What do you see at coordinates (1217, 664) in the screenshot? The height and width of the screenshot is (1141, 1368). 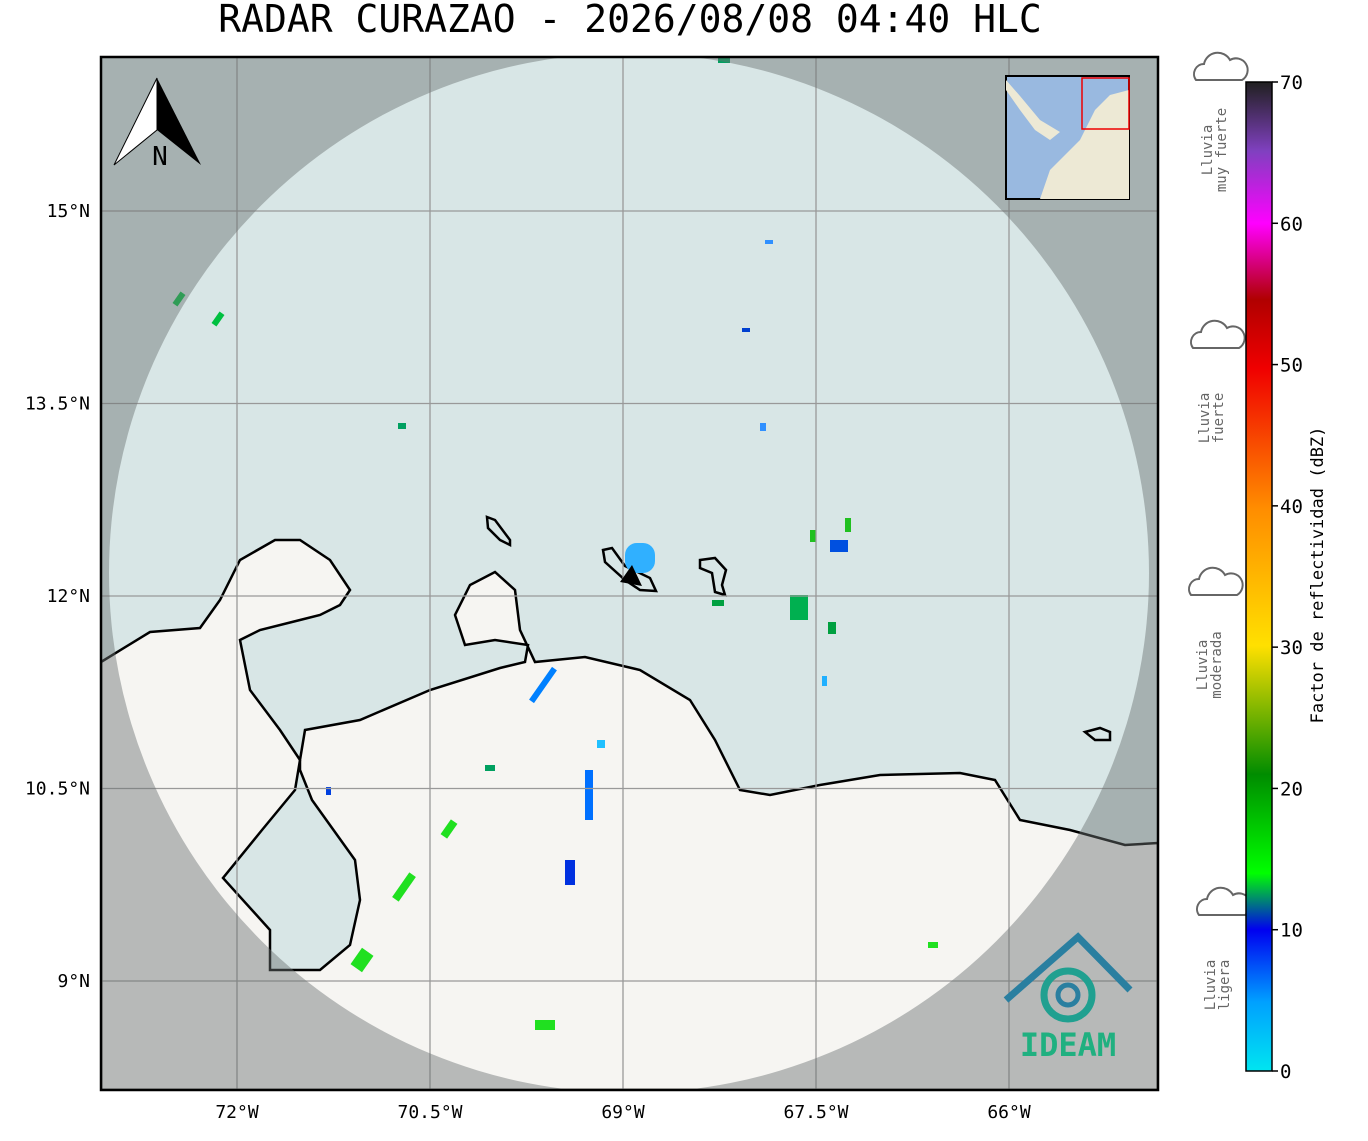 I see `rain-legend-text: moderada` at bounding box center [1217, 664].